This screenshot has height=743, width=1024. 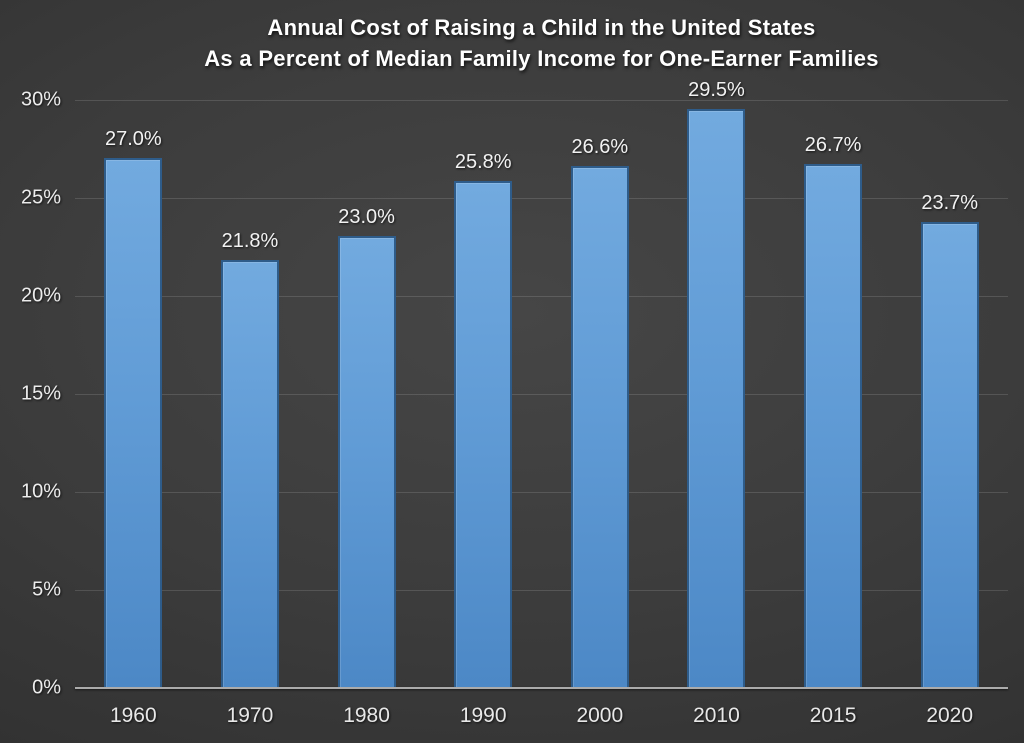 I want to click on bar-value-label-1970: 21.8%, so click(x=250, y=240).